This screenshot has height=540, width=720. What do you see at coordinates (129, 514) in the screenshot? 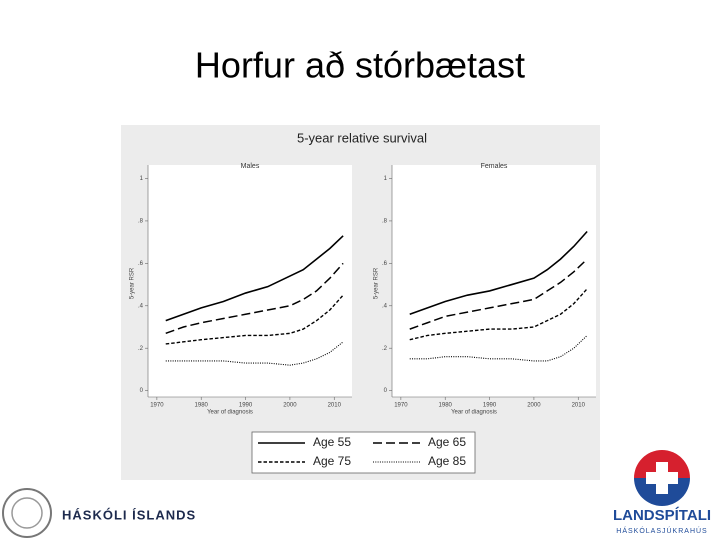
I see `university-name: HÁSKÓLI ÍSLANDS` at bounding box center [129, 514].